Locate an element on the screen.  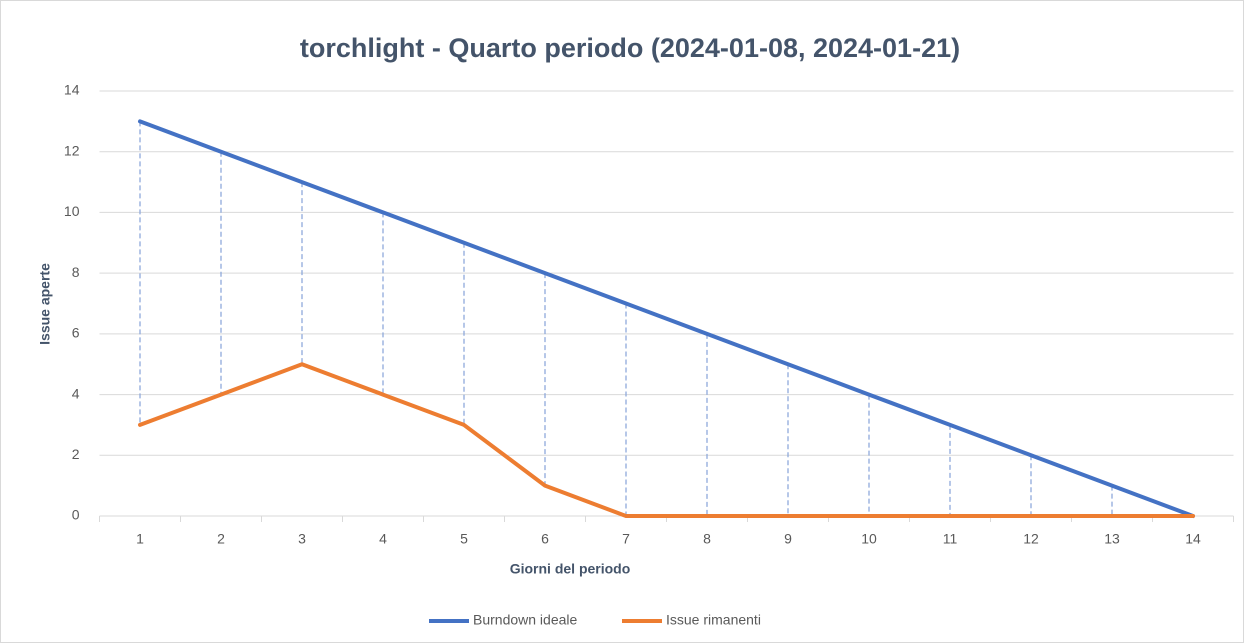
y-tick-label: 0 is located at coordinates (76, 515).